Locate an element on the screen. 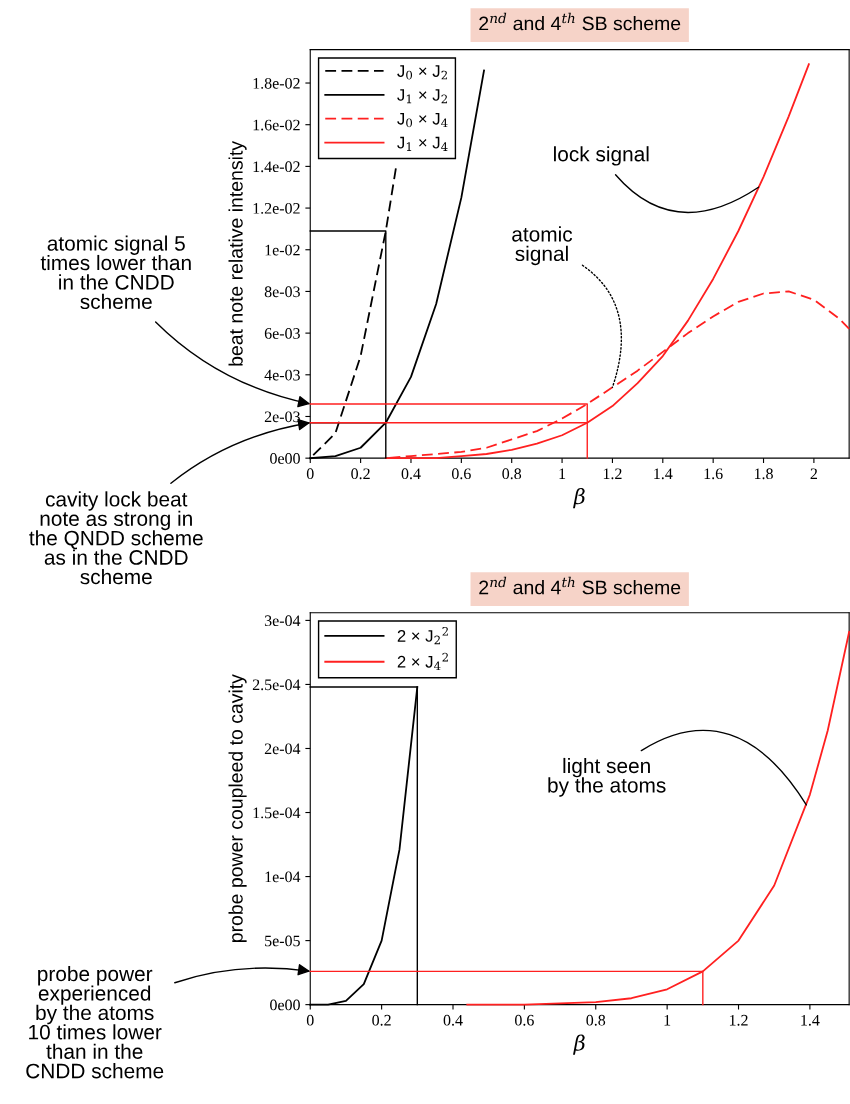  y-tick-label: 1.2e-02 is located at coordinates (276, 208).